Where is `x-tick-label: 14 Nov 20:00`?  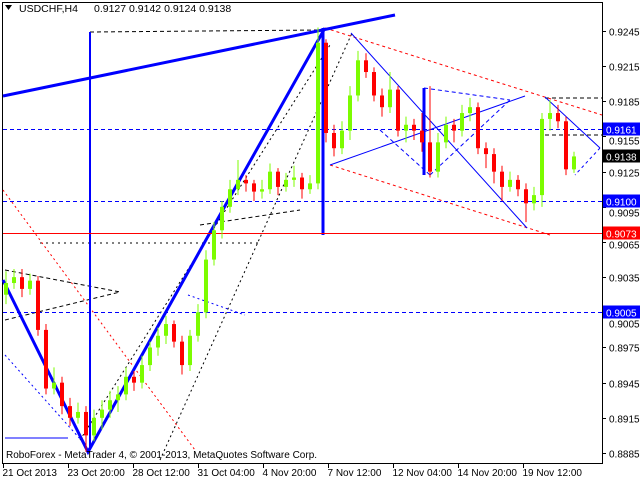
x-tick-label: 14 Nov 20:00 is located at coordinates (488, 473).